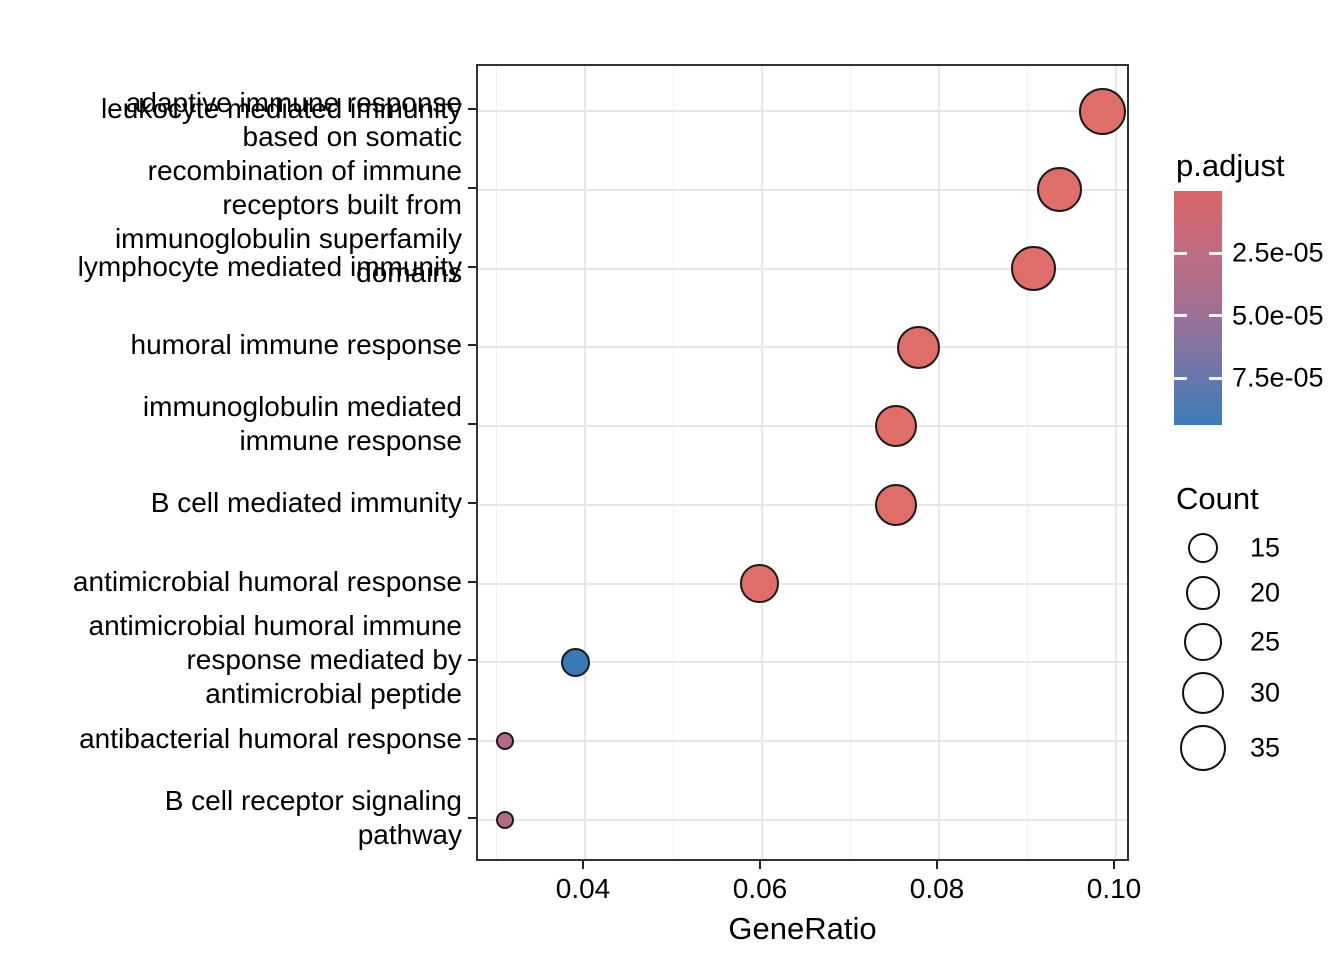  Describe the element at coordinates (269, 266) in the screenshot. I see `y-axis-category-label: lymphocyte mediated immunity` at that location.